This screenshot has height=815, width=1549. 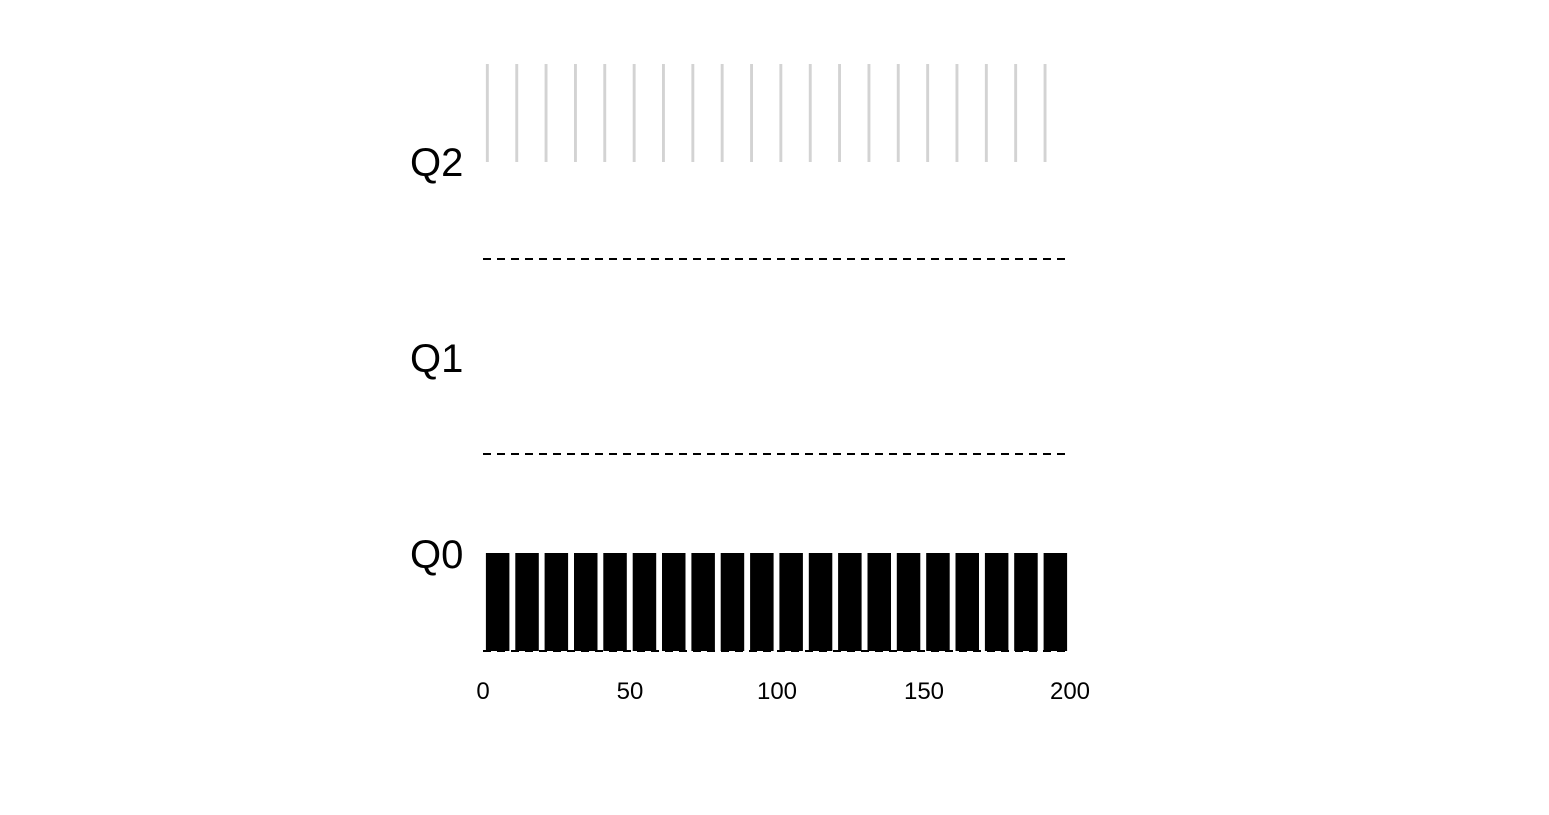 I want to click on x-tick-label: 50, so click(x=630, y=691).